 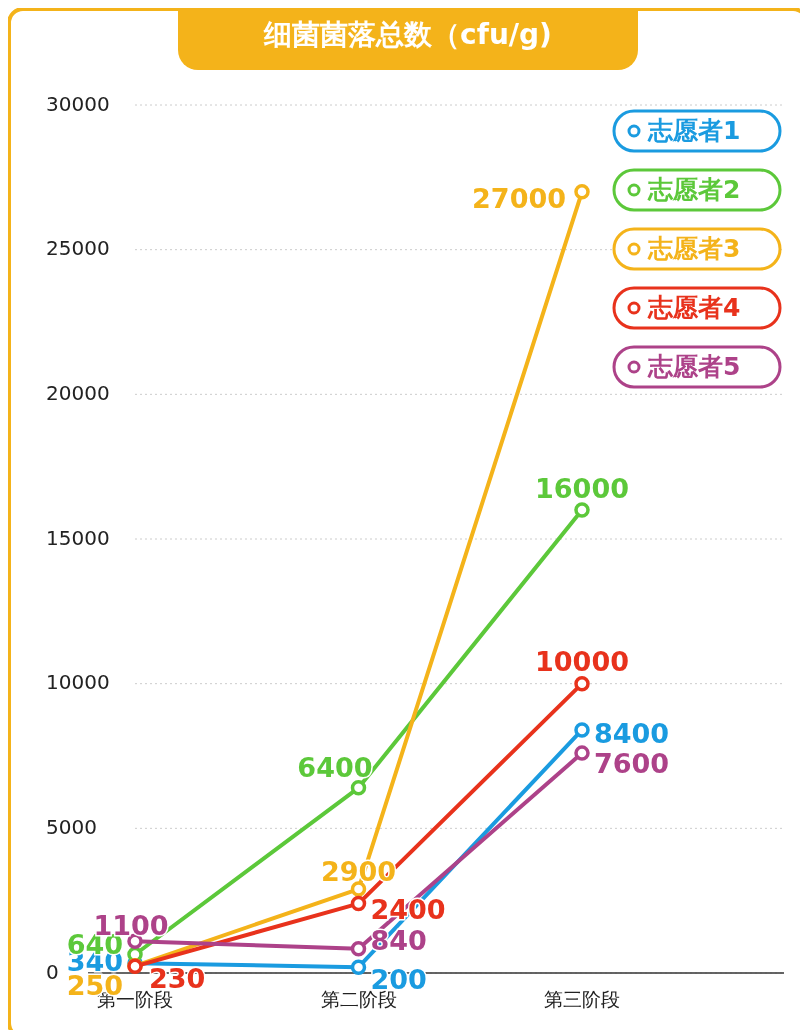 I want to click on legend-label: 志愿者4, so click(x=694, y=307).